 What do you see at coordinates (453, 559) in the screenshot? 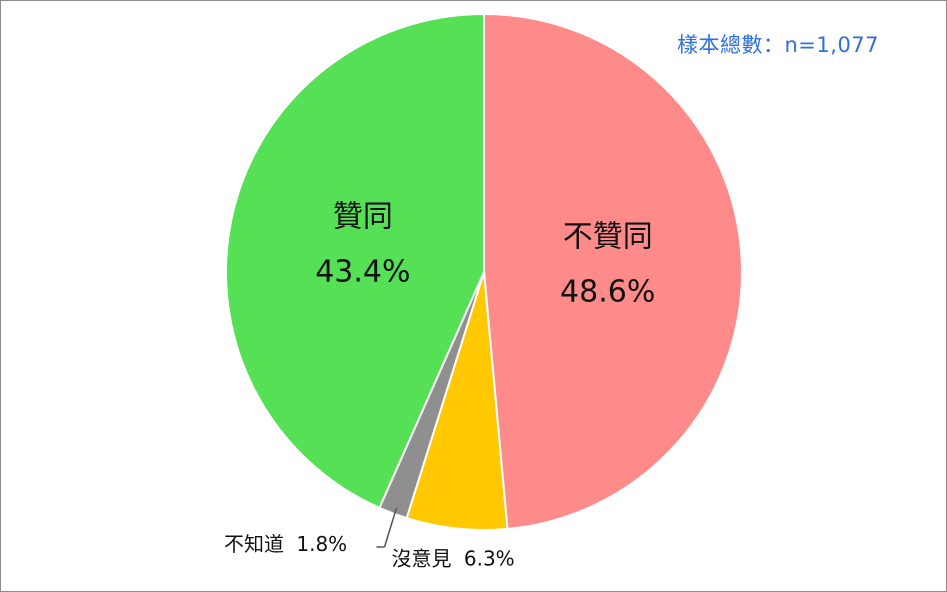
I see `slice-label-no-opinion: 沒意見 6.3%` at bounding box center [453, 559].